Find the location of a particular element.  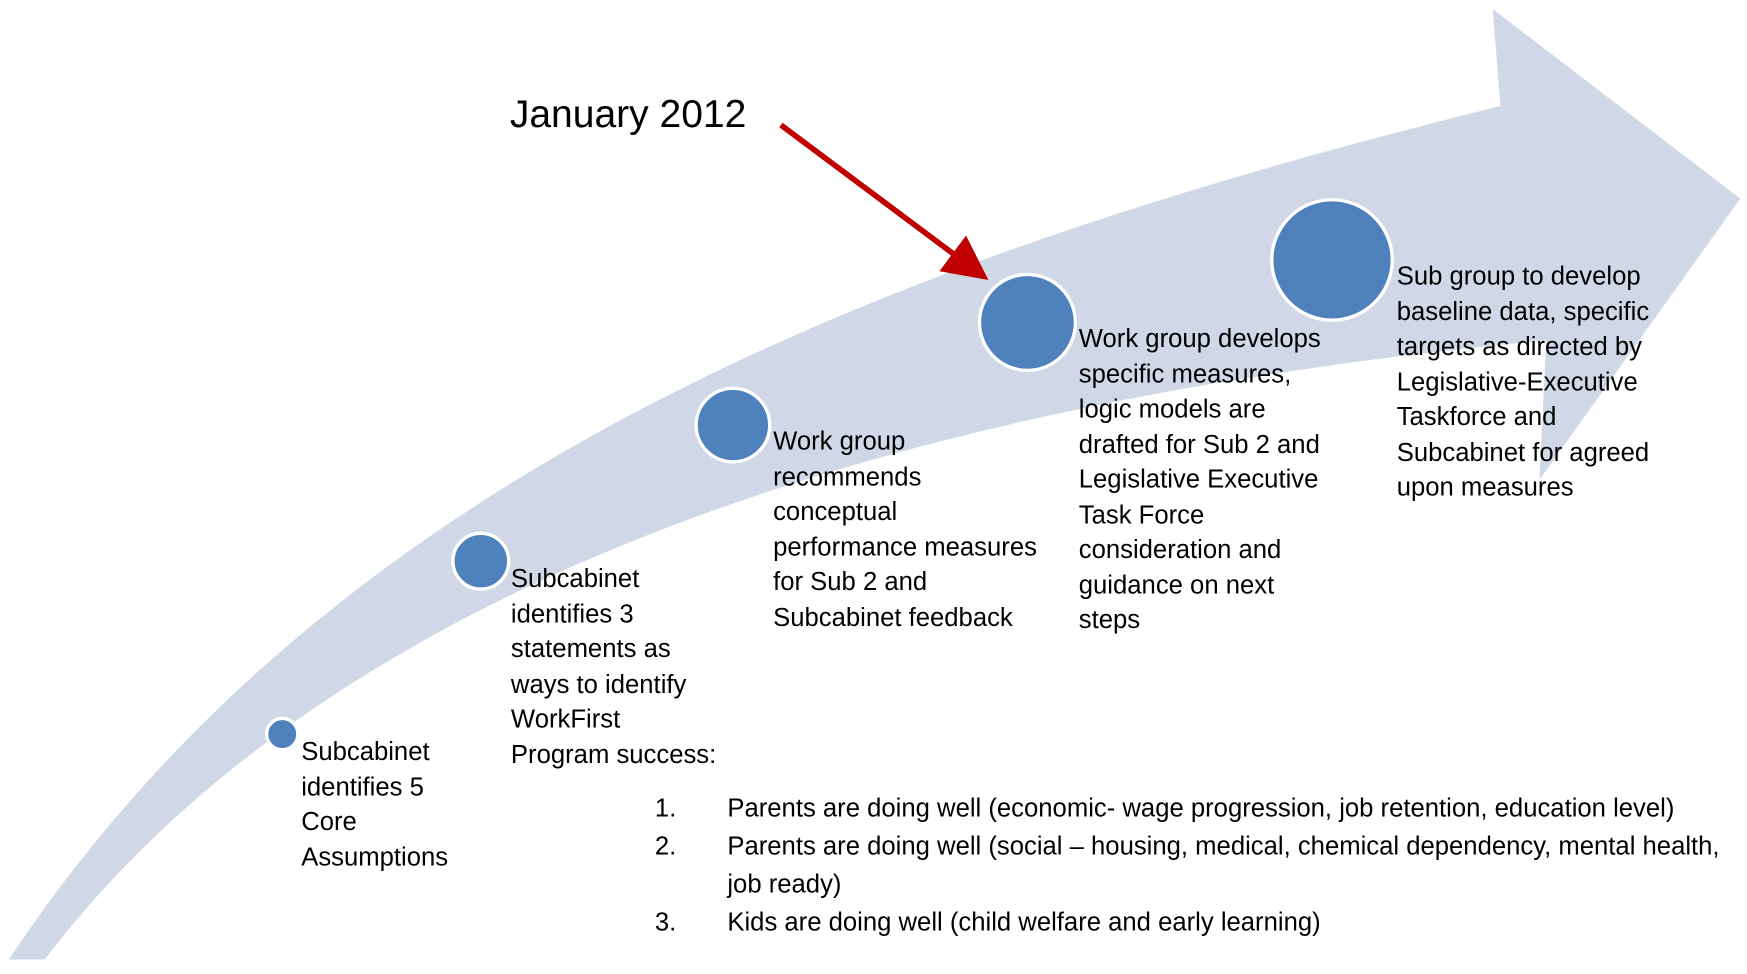

list-number: 1. is located at coordinates (665, 808).